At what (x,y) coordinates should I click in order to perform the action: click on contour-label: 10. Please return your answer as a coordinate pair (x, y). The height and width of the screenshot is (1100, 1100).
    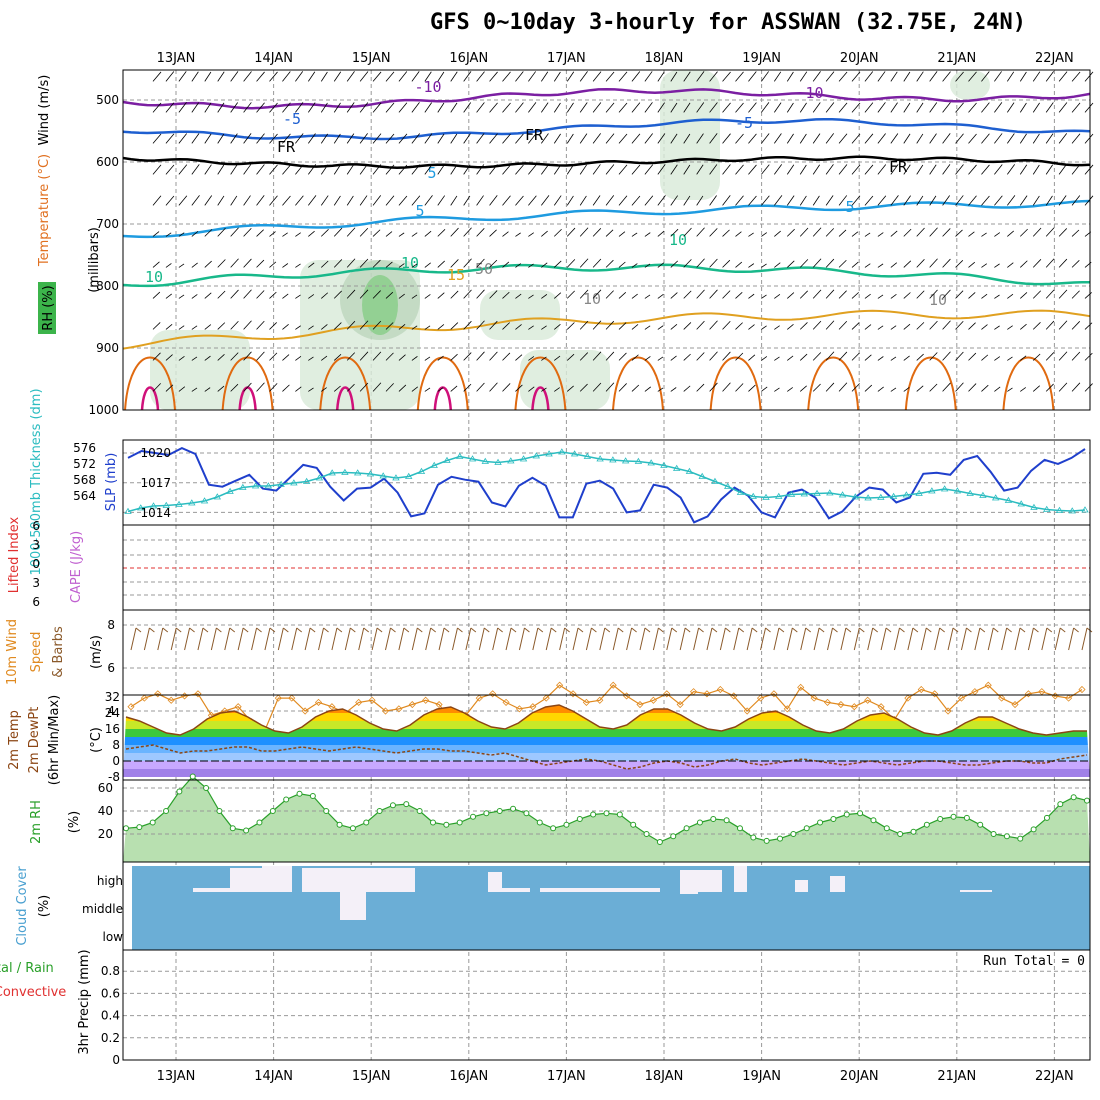
    Looking at the image, I should click on (154, 277).